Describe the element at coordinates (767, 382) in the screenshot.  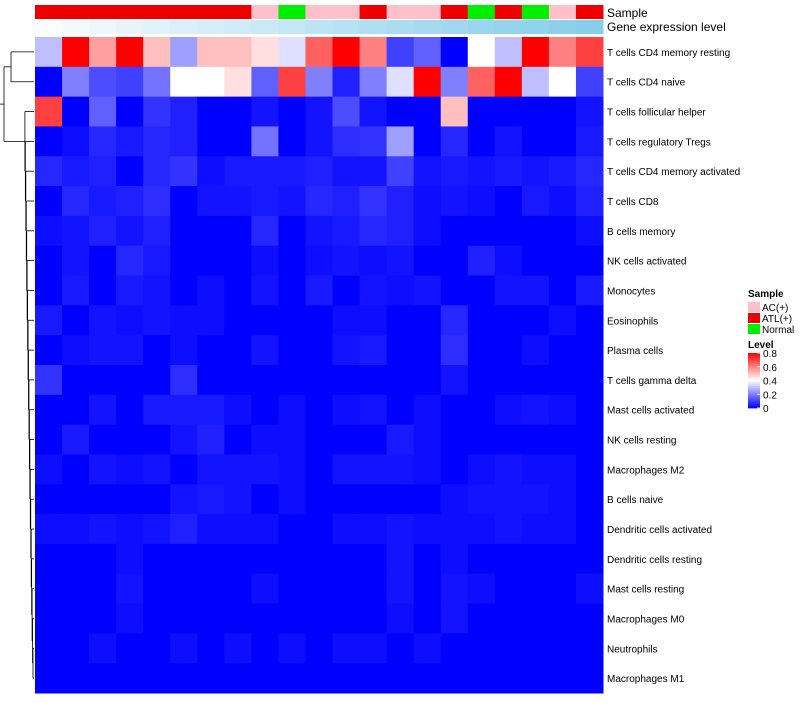
I see `legend-level-ticks: 0.8 0.6 0.4 0.2 0` at that location.